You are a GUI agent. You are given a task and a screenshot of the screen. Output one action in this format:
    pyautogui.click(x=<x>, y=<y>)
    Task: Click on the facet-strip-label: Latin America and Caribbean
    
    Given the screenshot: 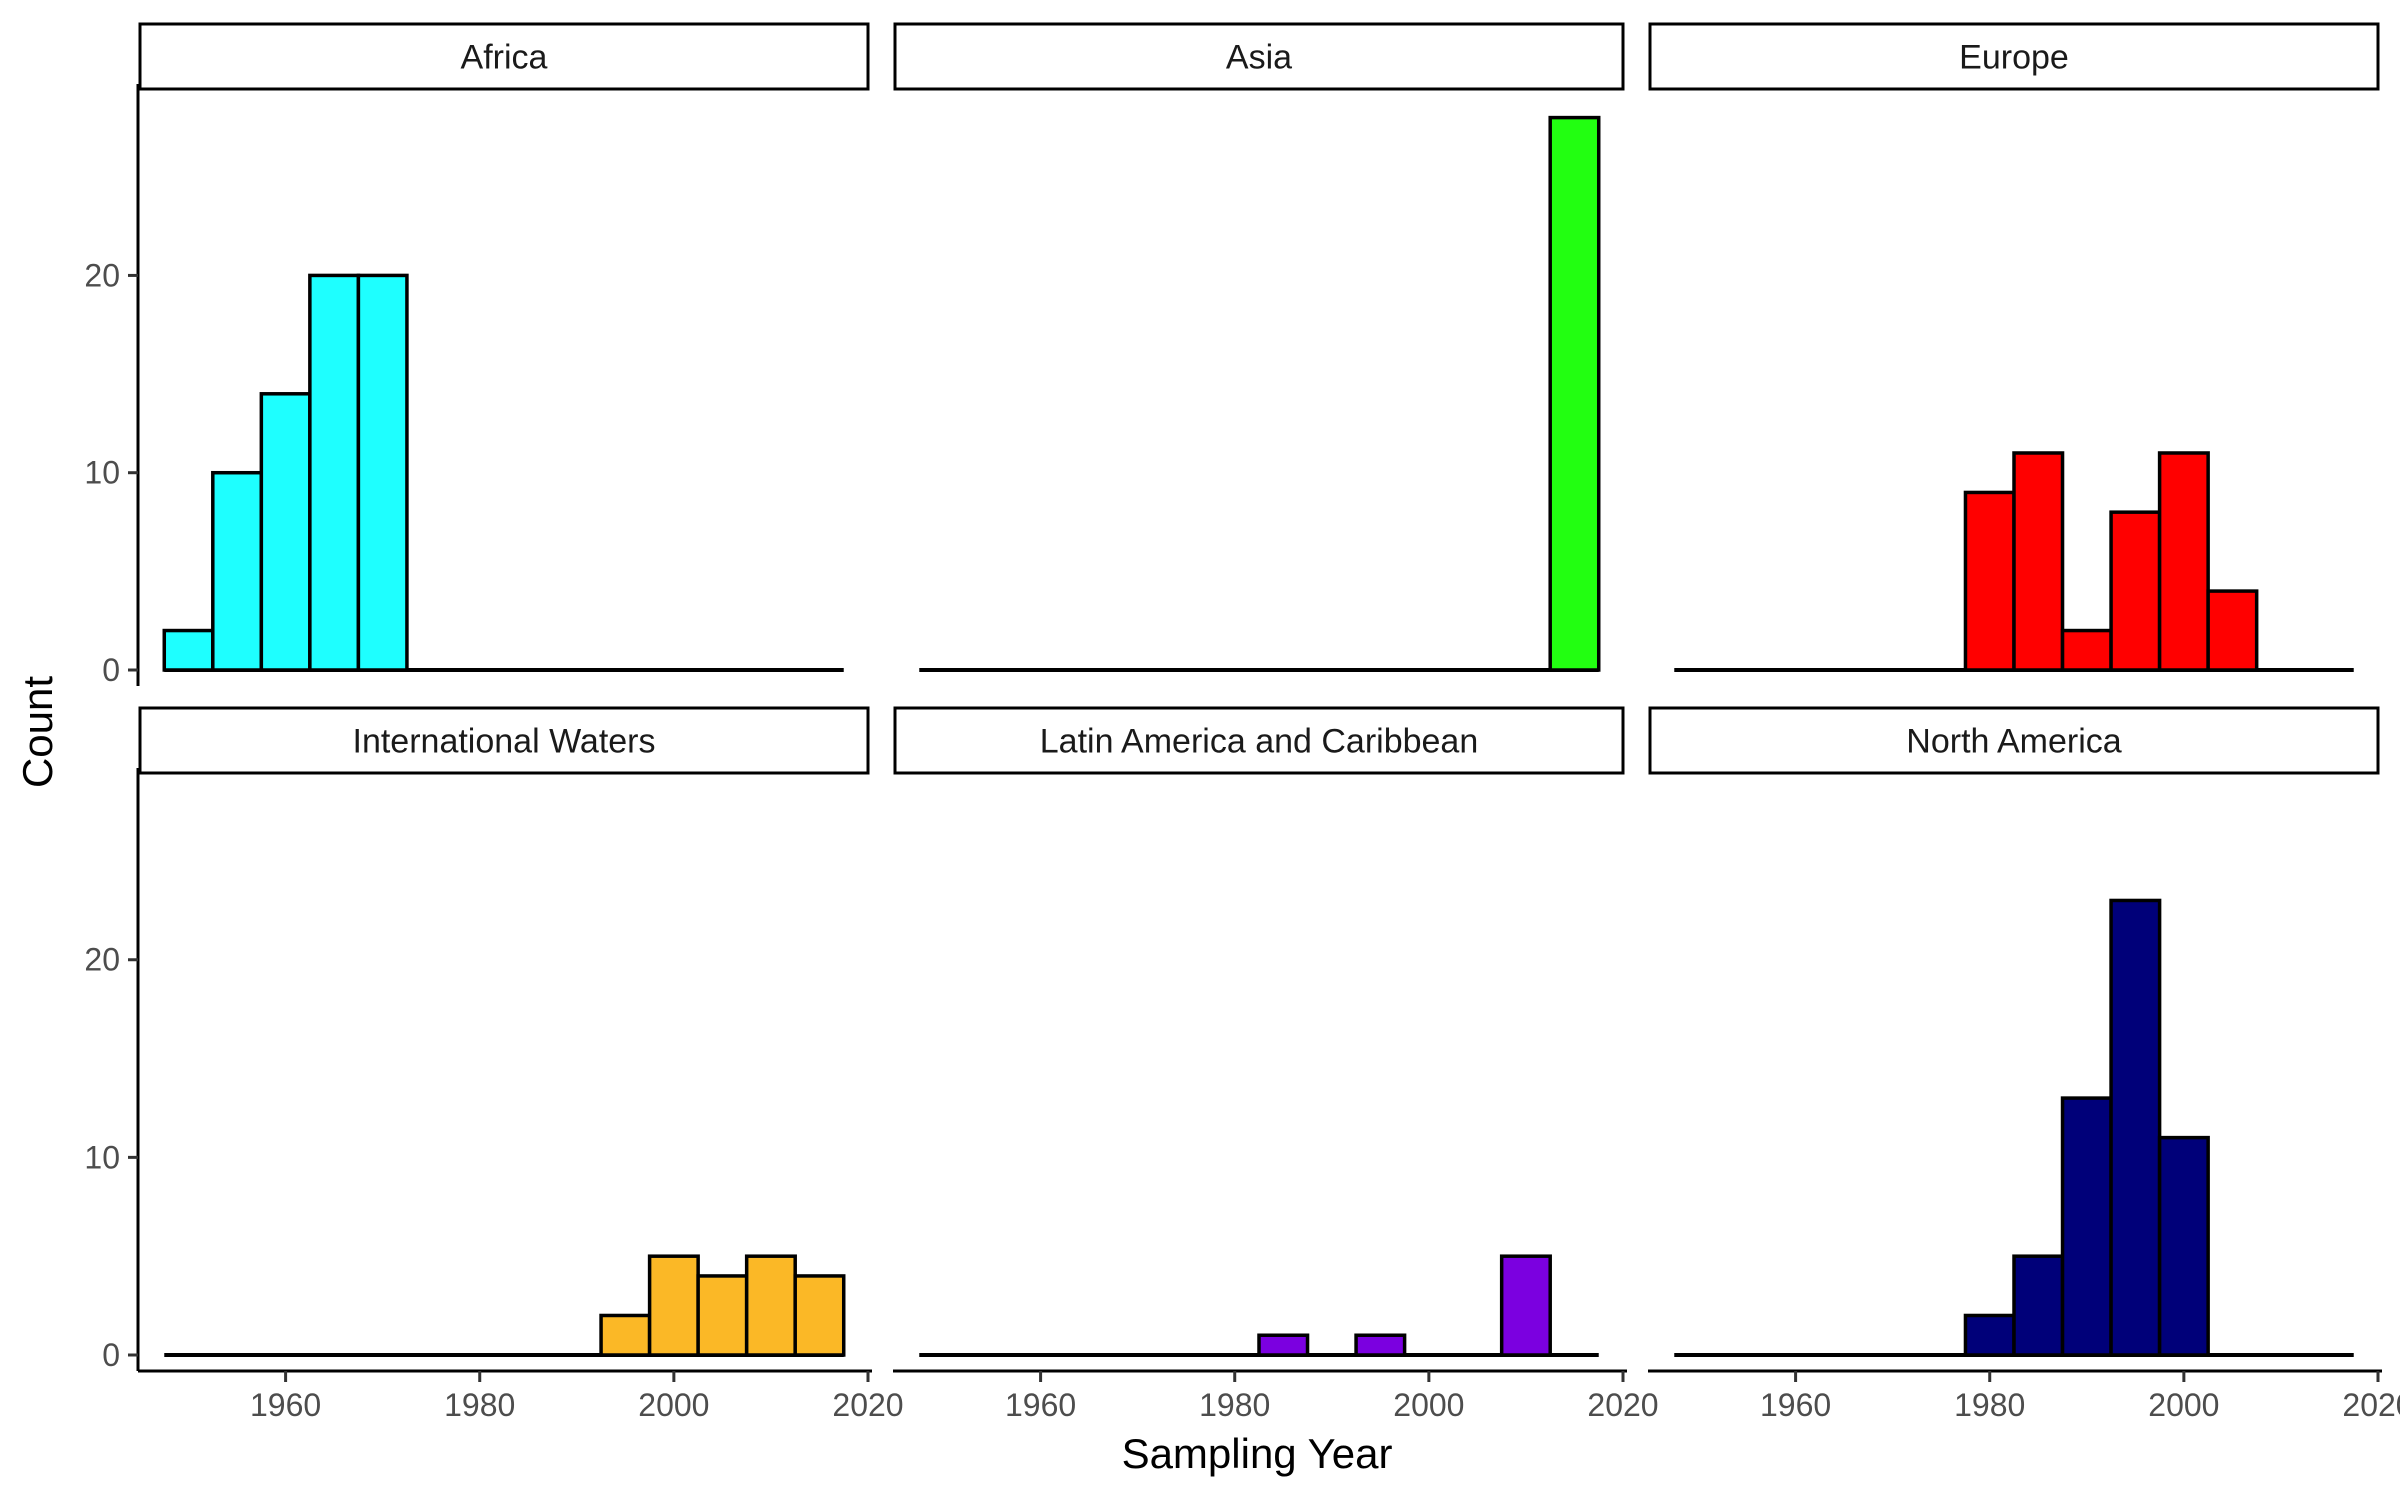 What is the action you would take?
    pyautogui.click(x=1259, y=742)
    